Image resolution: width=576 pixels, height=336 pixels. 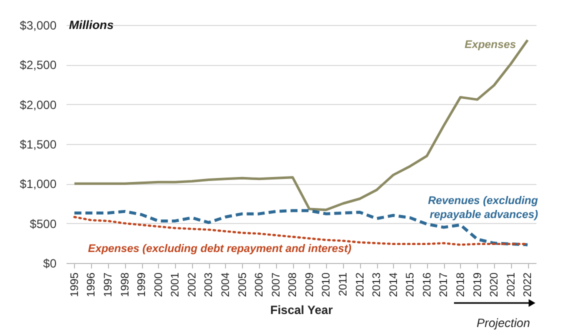 I want to click on x-tick-label: 2003, so click(x=209, y=284).